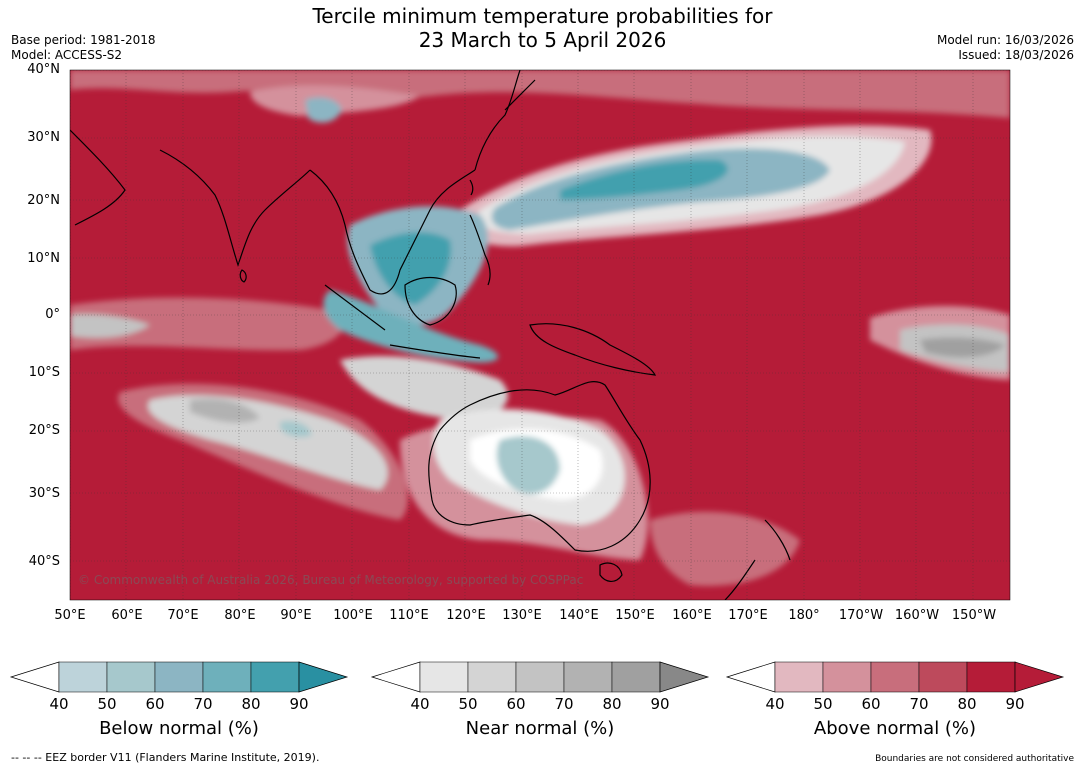  Describe the element at coordinates (480, 250) in the screenshot. I see `coastline-philippines` at that location.